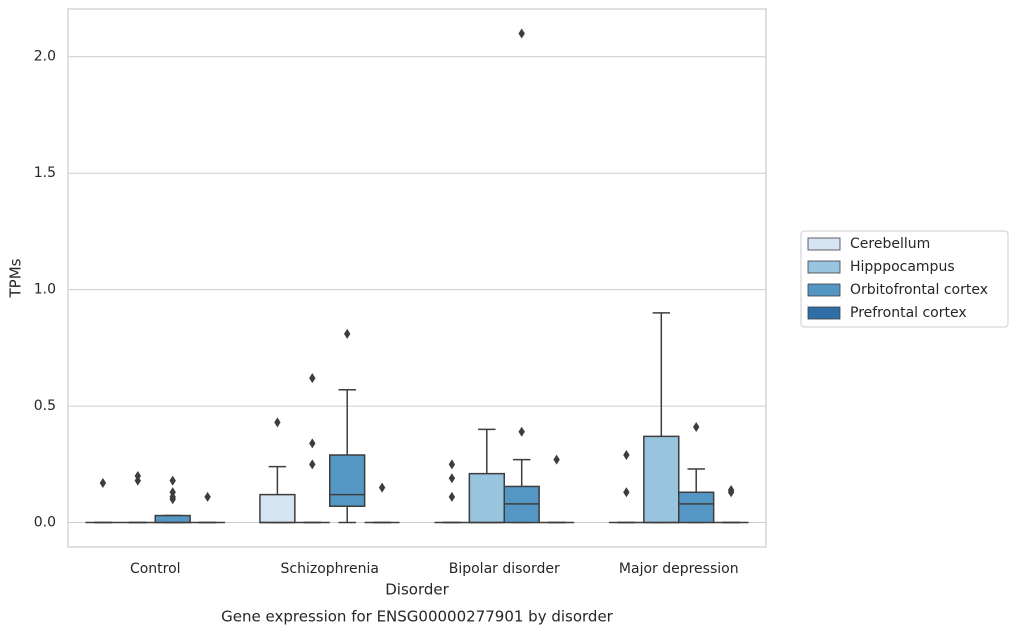  I want to click on legend-label: Orbitofrontal cortex, so click(919, 290).